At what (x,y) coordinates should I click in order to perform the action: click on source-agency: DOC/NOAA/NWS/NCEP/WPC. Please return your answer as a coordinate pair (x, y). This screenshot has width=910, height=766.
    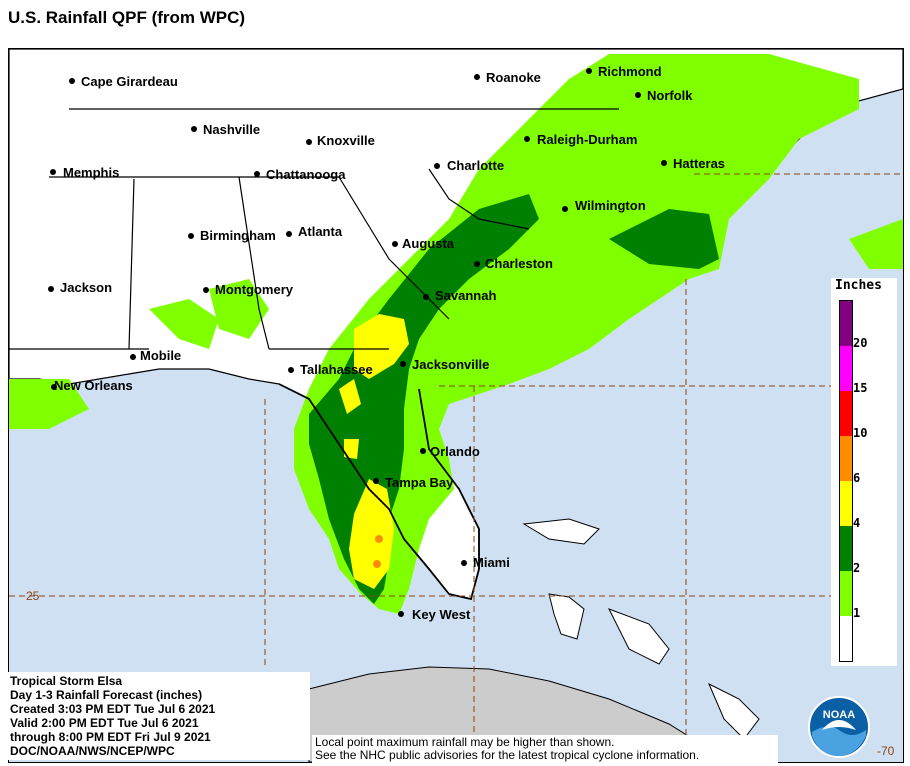
    Looking at the image, I should click on (92, 751).